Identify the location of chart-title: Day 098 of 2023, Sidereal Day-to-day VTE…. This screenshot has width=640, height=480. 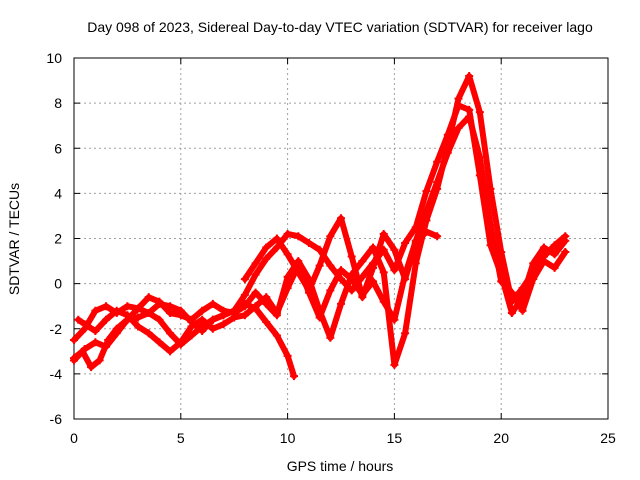
(340, 27).